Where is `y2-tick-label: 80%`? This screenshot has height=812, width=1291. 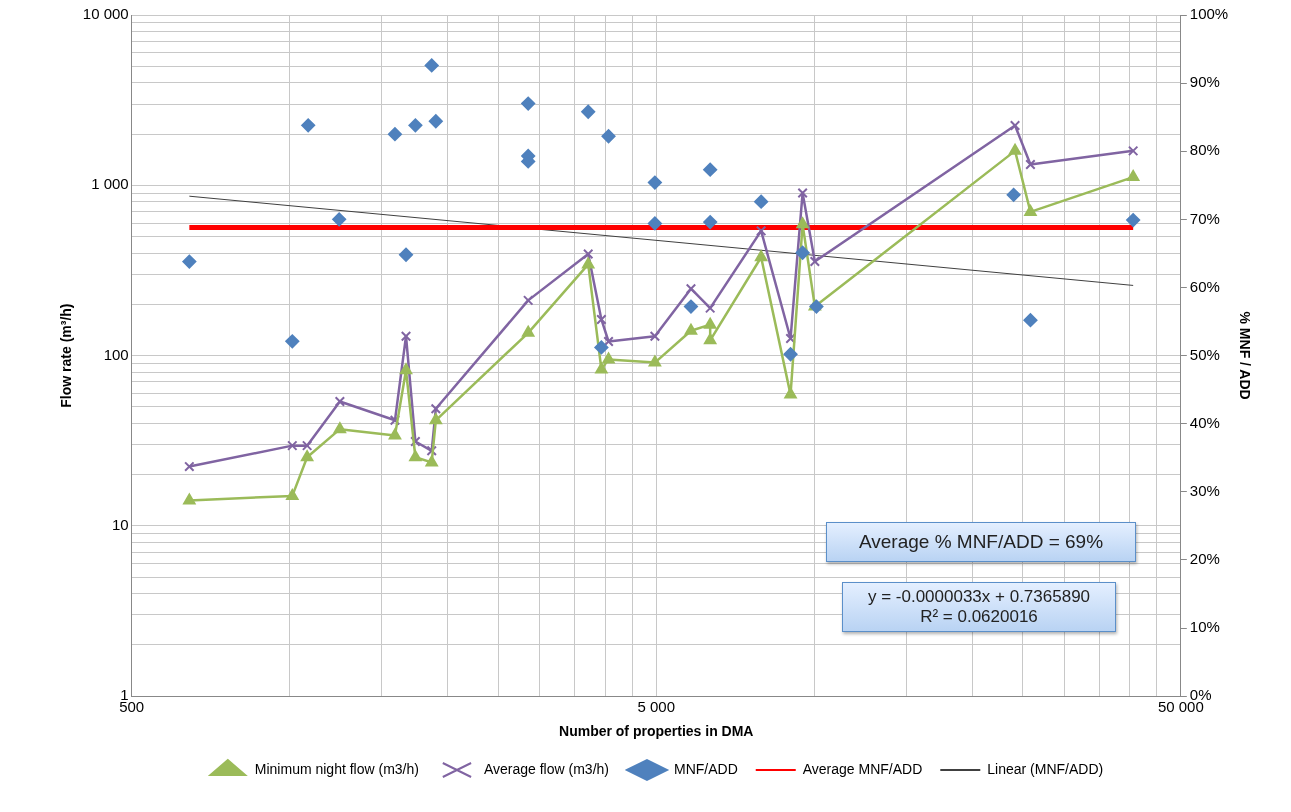 y2-tick-label: 80% is located at coordinates (1204, 150).